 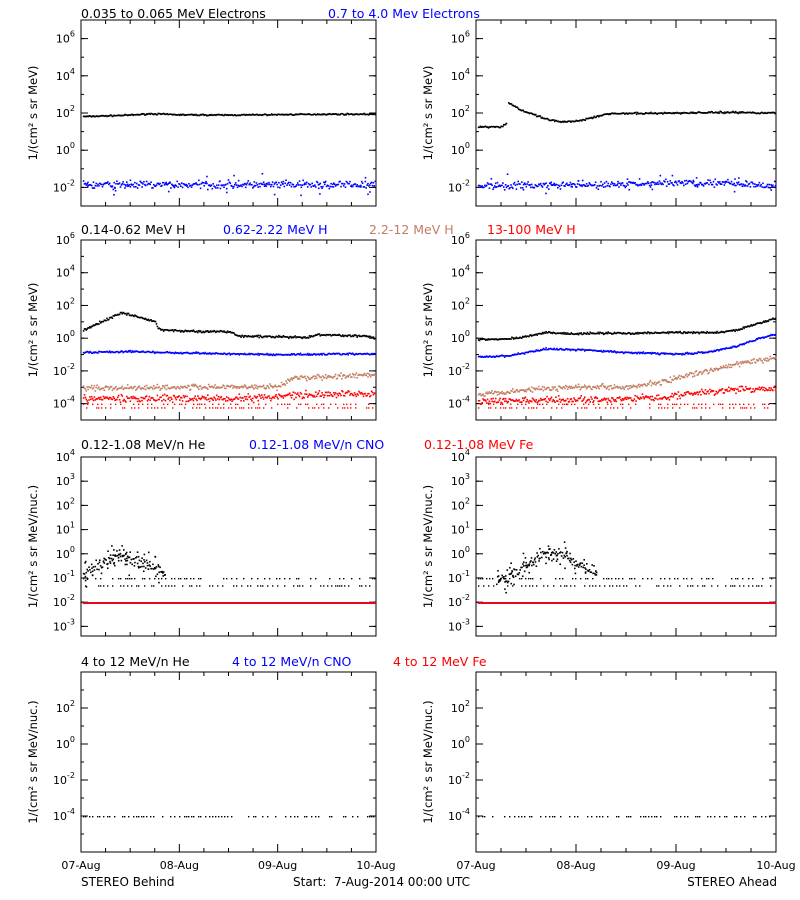 I want to click on outlier-point, so click(x=523, y=189).